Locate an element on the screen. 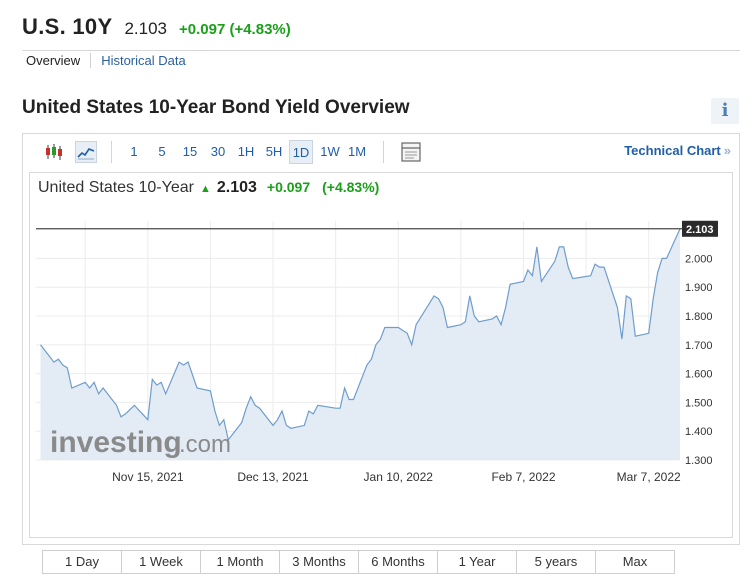 Image resolution: width=751 pixels, height=574 pixels. x-tick-label: Feb 7, 2022 is located at coordinates (523, 477).